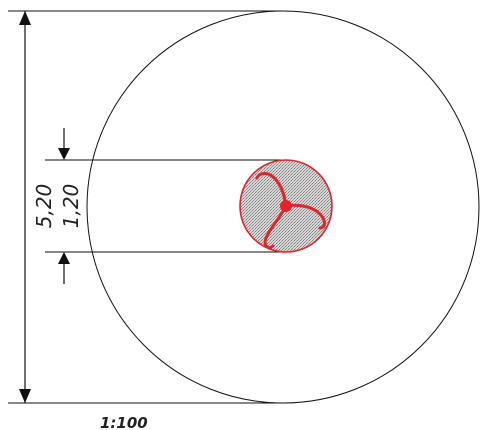 Image resolution: width=480 pixels, height=430 pixels. I want to click on inner-dimension-label: 1,20, so click(71, 206).